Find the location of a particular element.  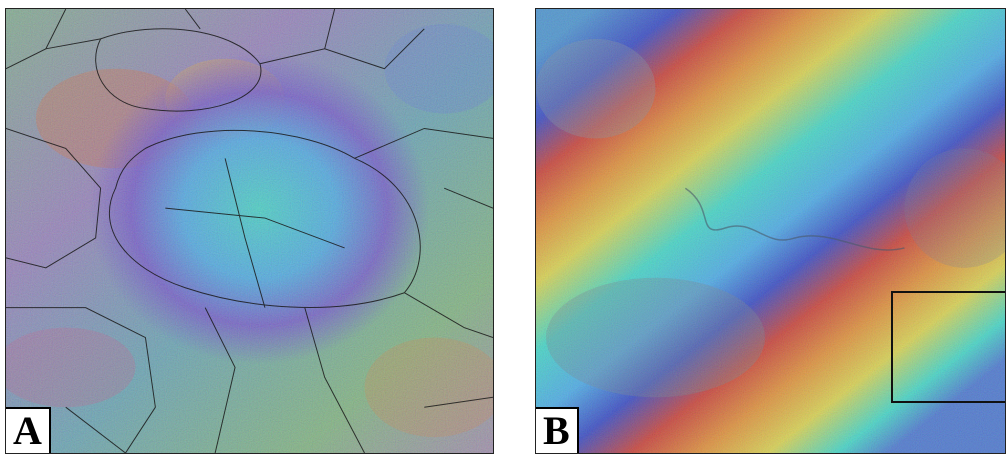

inset-frame is located at coordinates (948, 347).